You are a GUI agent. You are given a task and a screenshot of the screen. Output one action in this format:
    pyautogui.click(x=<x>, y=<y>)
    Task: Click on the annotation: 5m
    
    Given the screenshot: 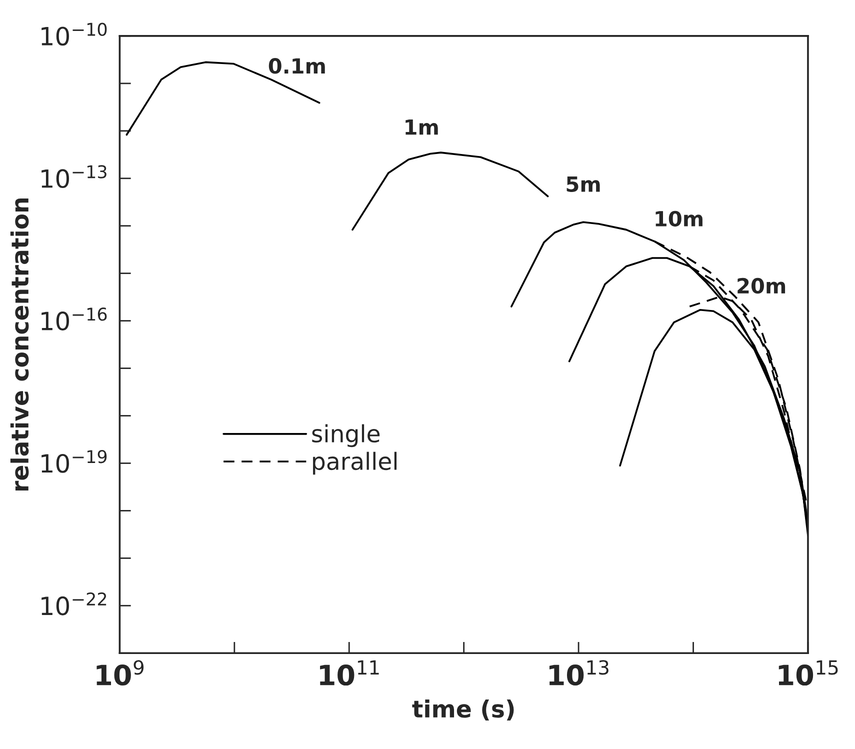 What is the action you would take?
    pyautogui.click(x=583, y=184)
    